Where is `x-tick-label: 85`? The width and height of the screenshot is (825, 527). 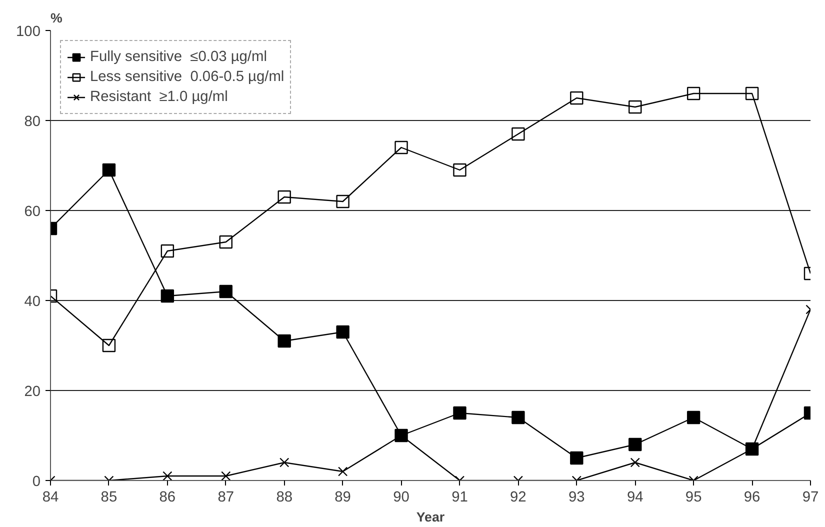 x-tick-label: 85 is located at coordinates (109, 498).